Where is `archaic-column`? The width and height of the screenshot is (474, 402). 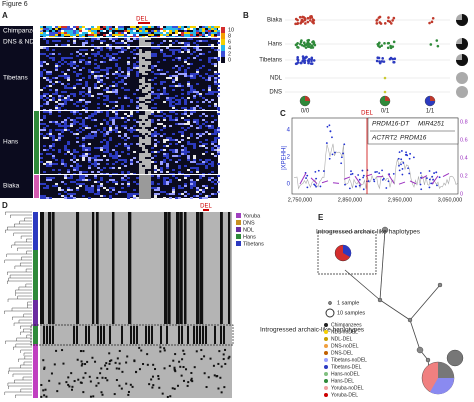
archaic-column is located at coordinates (215, 335).